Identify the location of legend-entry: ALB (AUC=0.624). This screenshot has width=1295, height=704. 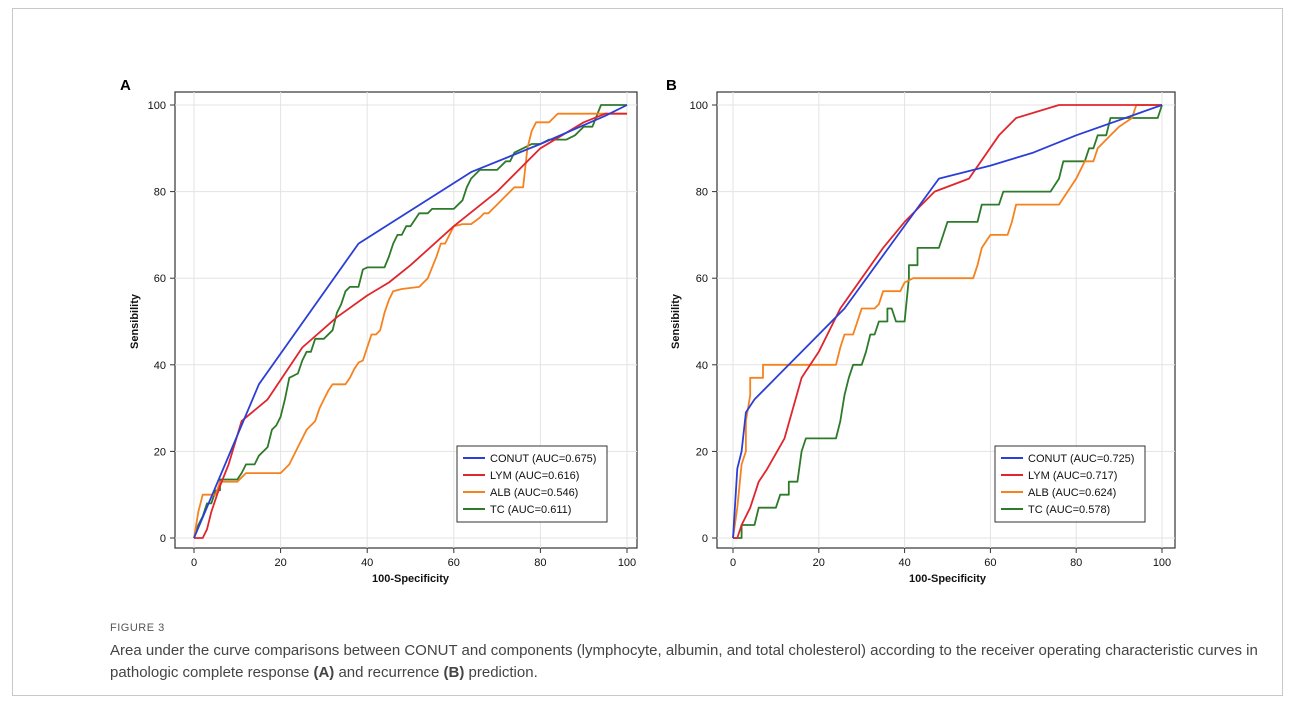
(1072, 493).